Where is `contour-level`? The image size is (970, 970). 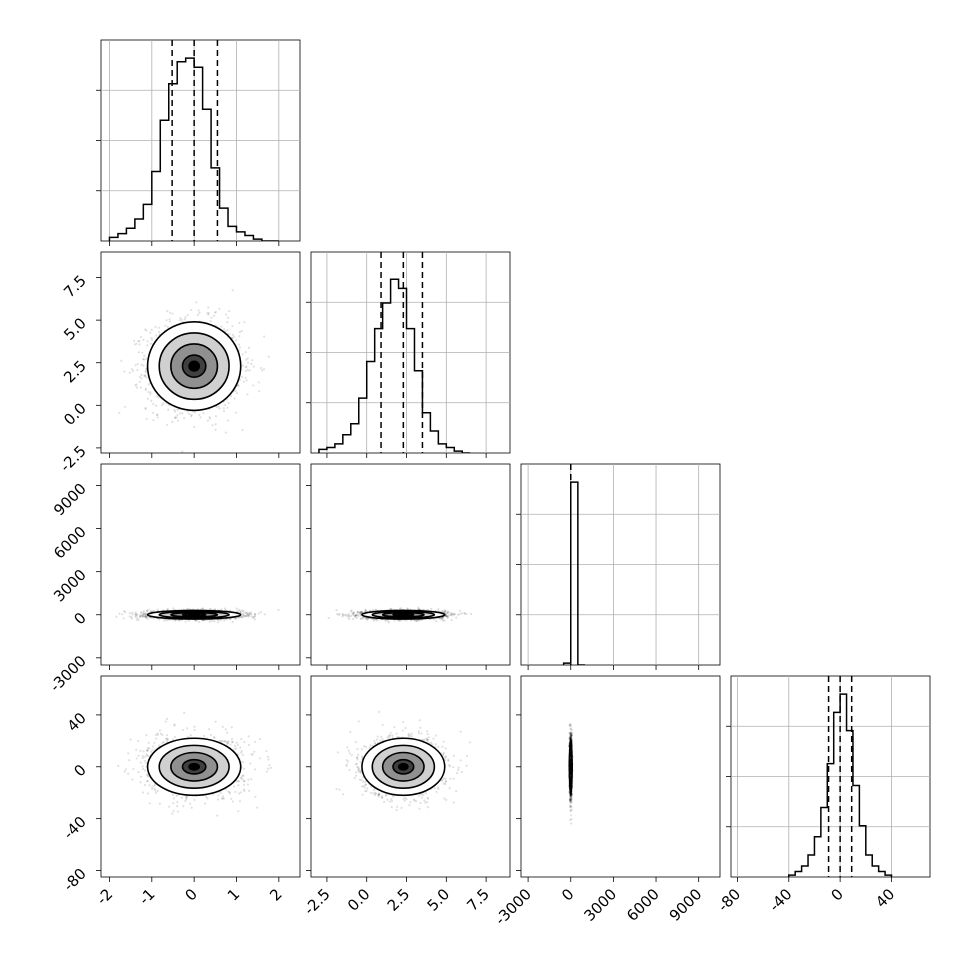 contour-level is located at coordinates (194, 366).